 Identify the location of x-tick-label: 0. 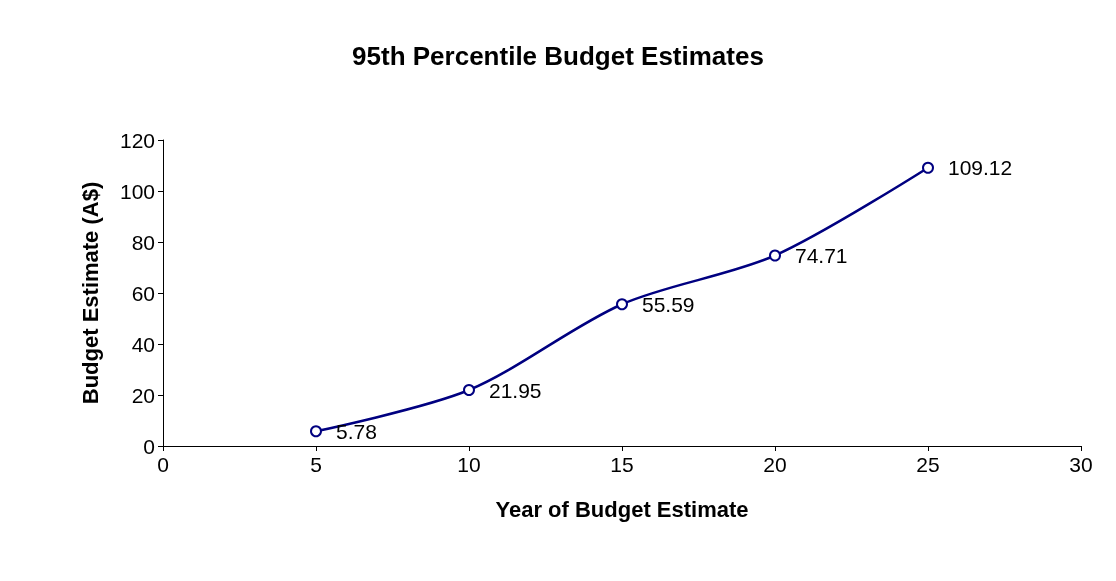
(163, 464).